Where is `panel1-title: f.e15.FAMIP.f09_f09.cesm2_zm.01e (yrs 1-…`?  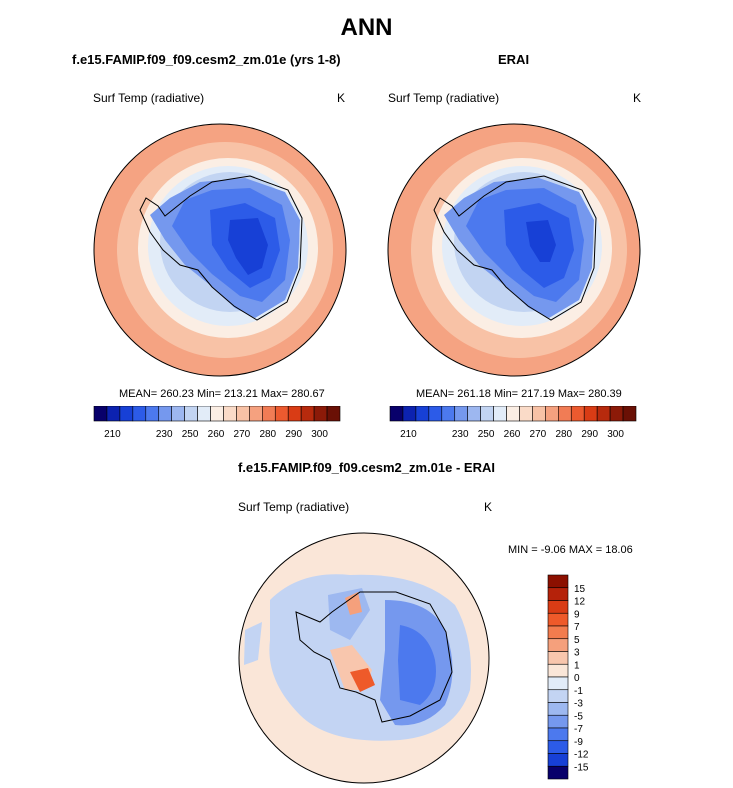
panel1-title: f.e15.FAMIP.f09_f09.cesm2_zm.01e (yrs 1-… is located at coordinates (206, 59).